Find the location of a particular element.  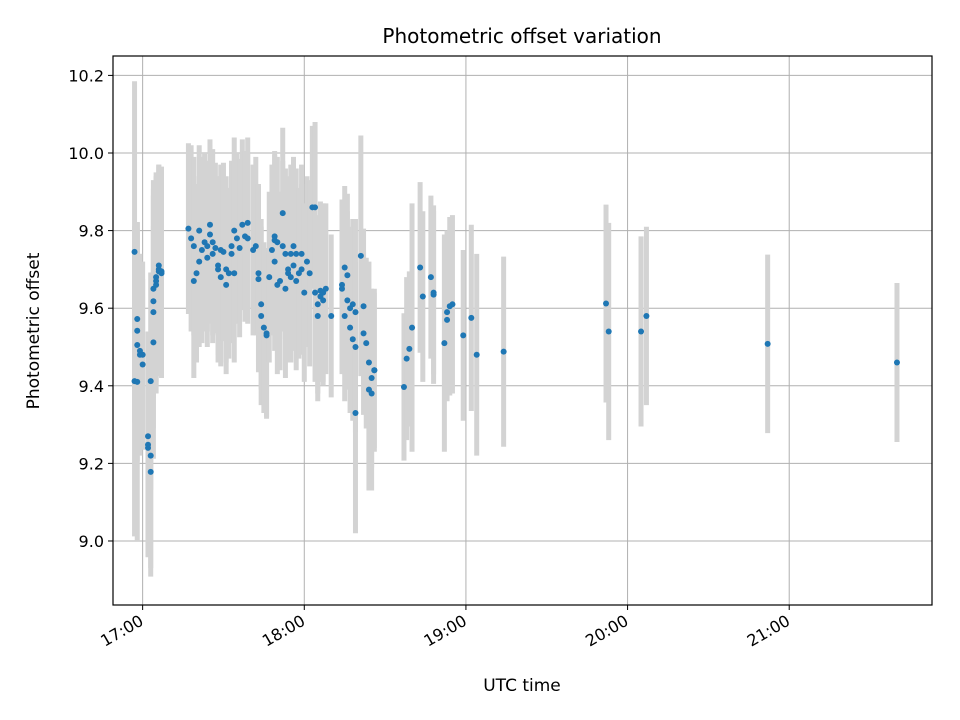

y-tick-label: 9.6 is located at coordinates (91, 308).